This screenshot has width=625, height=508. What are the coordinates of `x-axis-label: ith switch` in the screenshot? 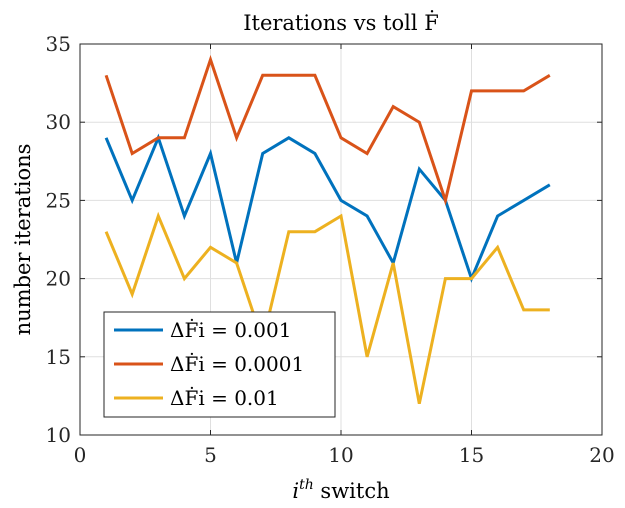 It's located at (340, 490).